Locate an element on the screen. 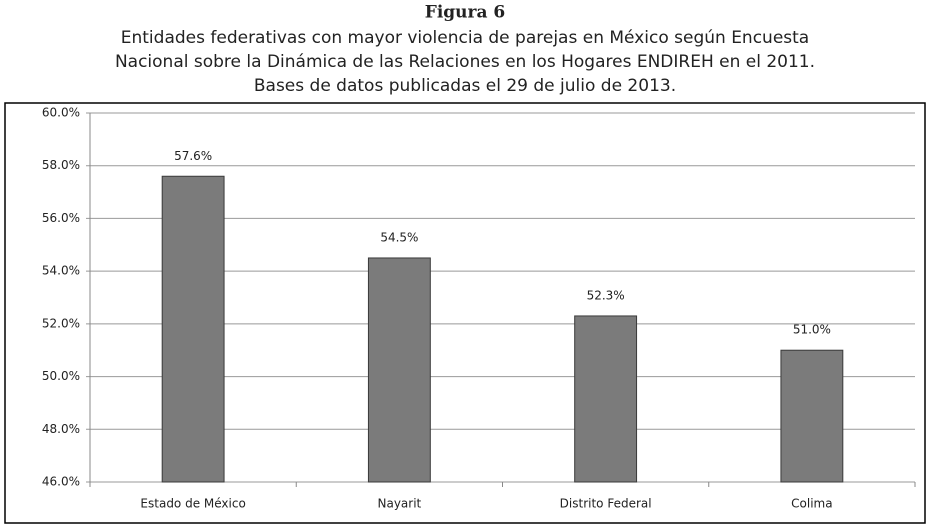 This screenshot has width=931, height=524. data-label: 54.5% is located at coordinates (399, 237).